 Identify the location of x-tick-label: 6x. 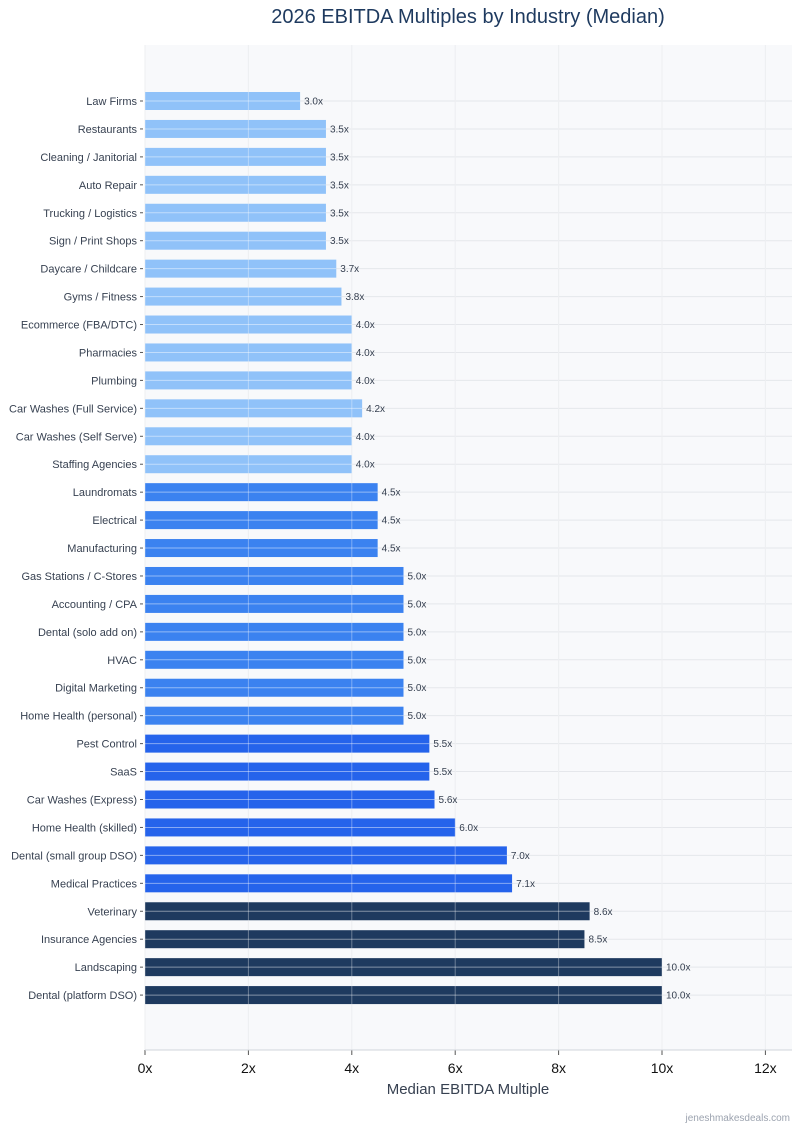
(455, 1068).